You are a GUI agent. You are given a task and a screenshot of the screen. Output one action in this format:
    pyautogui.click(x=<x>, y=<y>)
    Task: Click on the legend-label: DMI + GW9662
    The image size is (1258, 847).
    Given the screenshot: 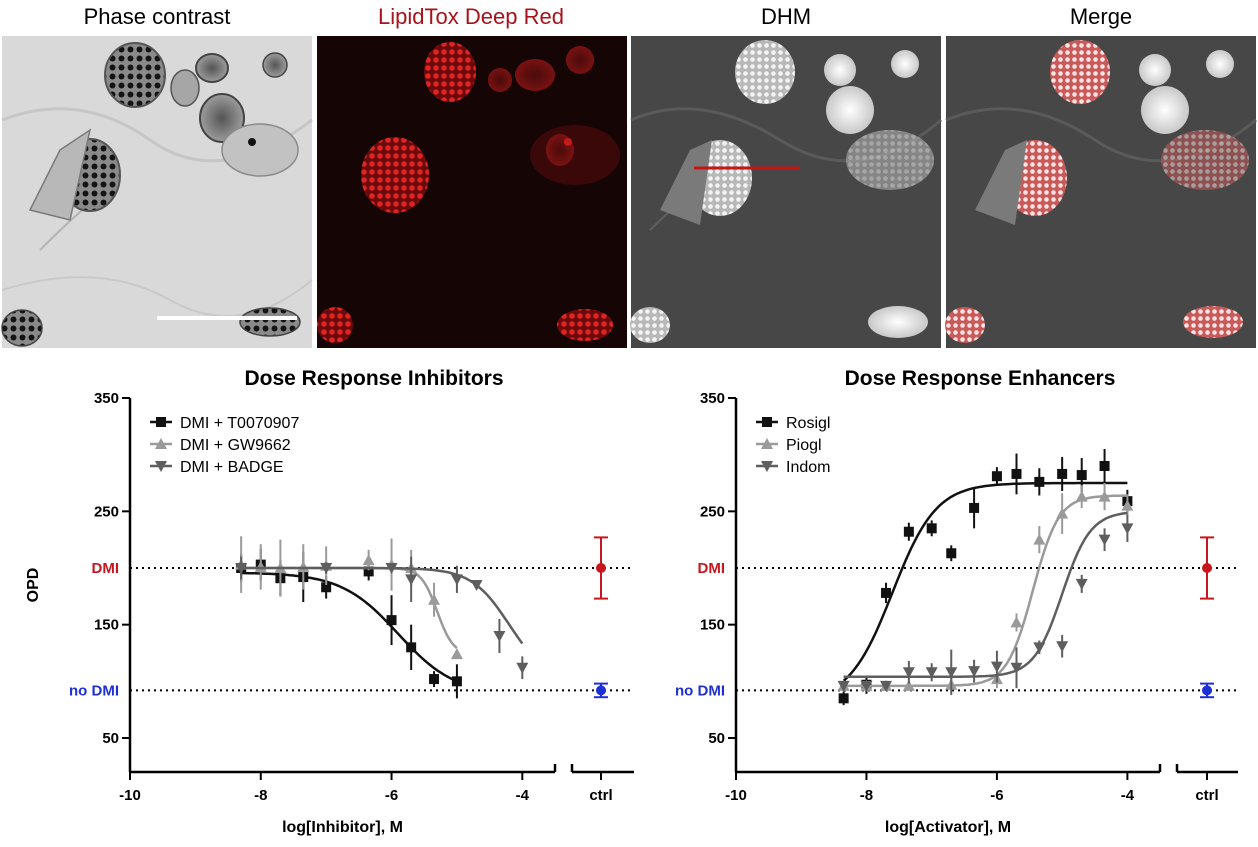 What is the action you would take?
    pyautogui.click(x=235, y=445)
    